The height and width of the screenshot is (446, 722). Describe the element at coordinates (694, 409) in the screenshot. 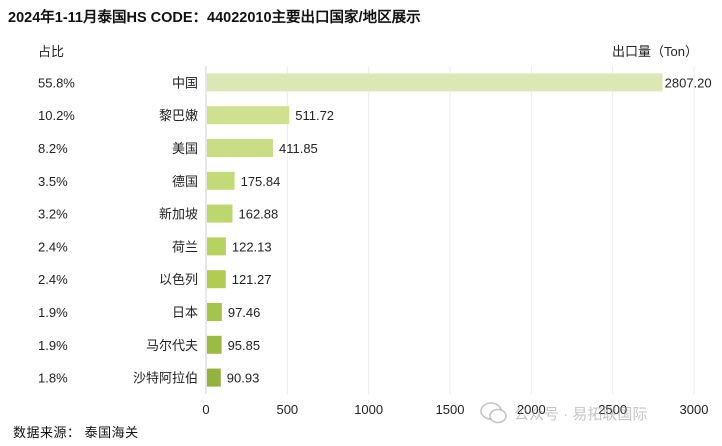

I see `x-tick-label: 3000` at that location.